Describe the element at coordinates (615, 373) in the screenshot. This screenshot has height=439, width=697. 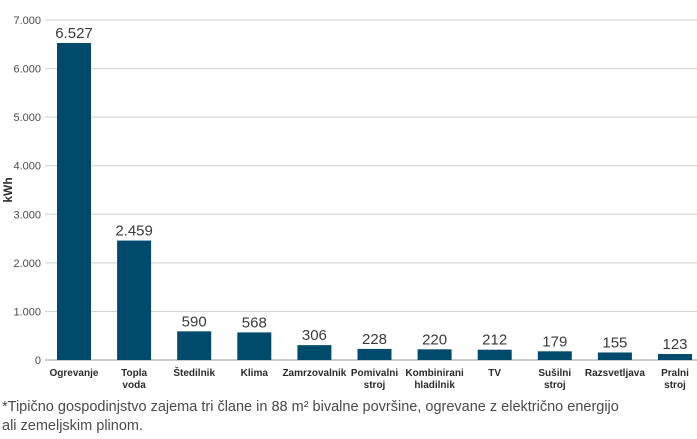
I see `x-category-label: Razsvetljava` at that location.